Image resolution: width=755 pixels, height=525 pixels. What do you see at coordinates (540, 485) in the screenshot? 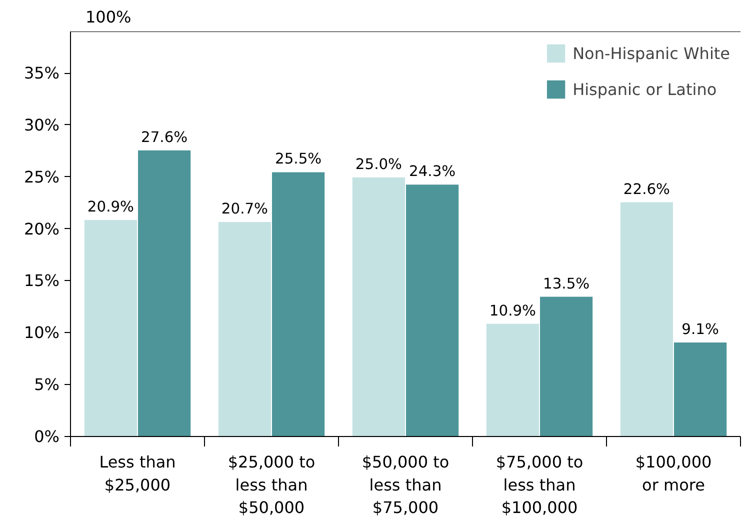
I see `x-tick-label: $75,000 to less than $100,000` at bounding box center [540, 485].